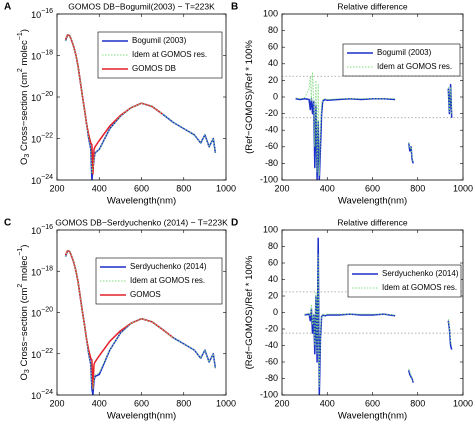 This screenshot has height=431, width=474. I want to click on panel-letter: D, so click(234, 223).